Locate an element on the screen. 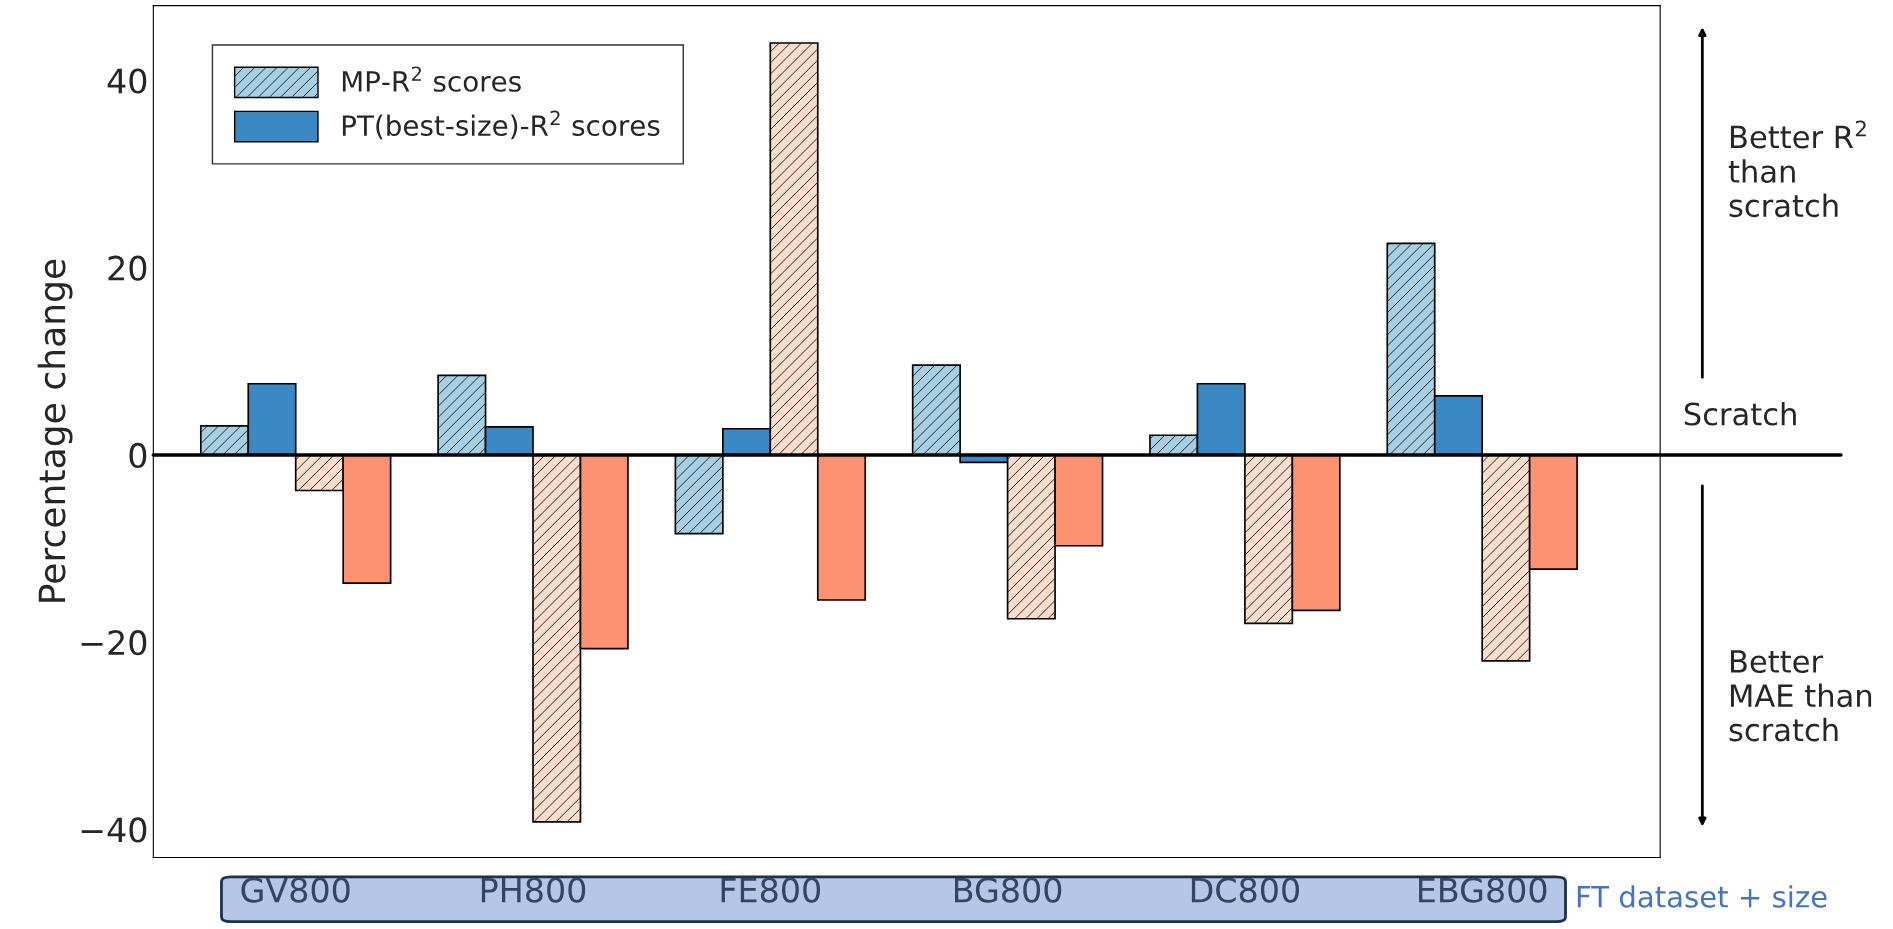 The height and width of the screenshot is (929, 1893). text: Better MAE than scratch is located at coordinates (1800, 696).